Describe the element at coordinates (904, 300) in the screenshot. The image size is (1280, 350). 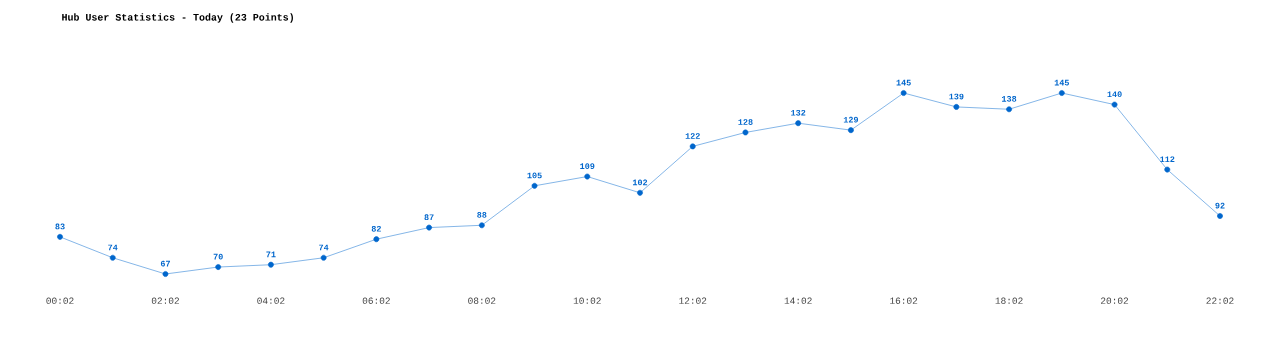
I see `x-tick-label: 16:02` at that location.